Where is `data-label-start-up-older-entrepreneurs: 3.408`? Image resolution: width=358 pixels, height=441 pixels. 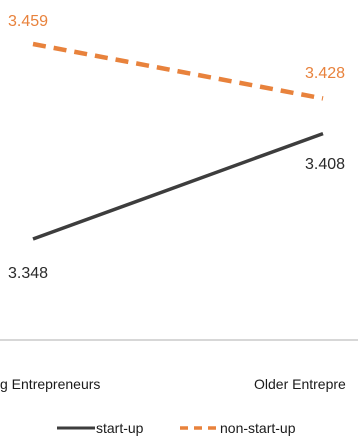 data-label-start-up-older-entrepreneurs: 3.408 is located at coordinates (325, 164).